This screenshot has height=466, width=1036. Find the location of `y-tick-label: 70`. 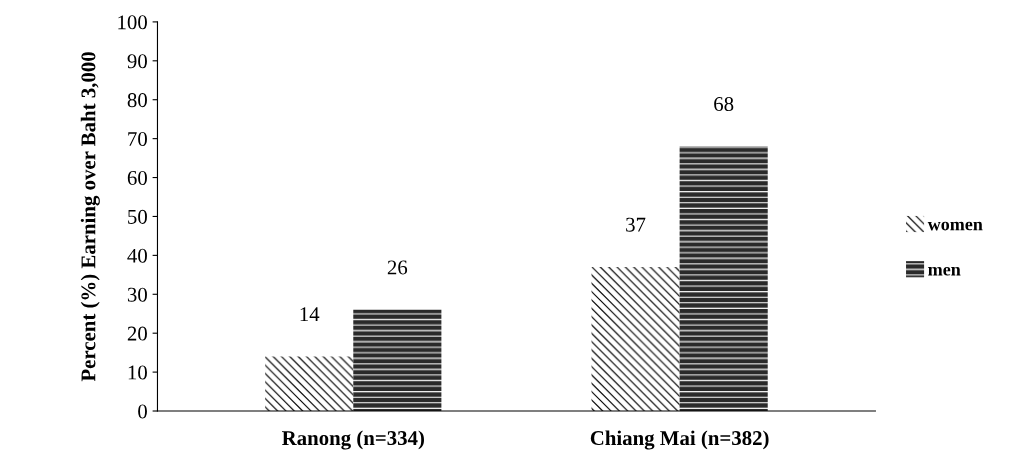

y-tick-label: 70 is located at coordinates (137, 139).